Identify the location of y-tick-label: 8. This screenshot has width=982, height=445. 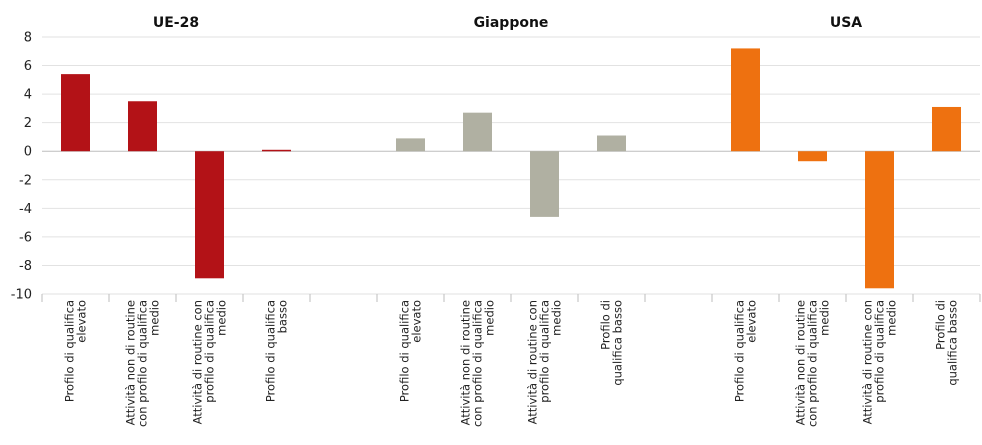
(28, 38).